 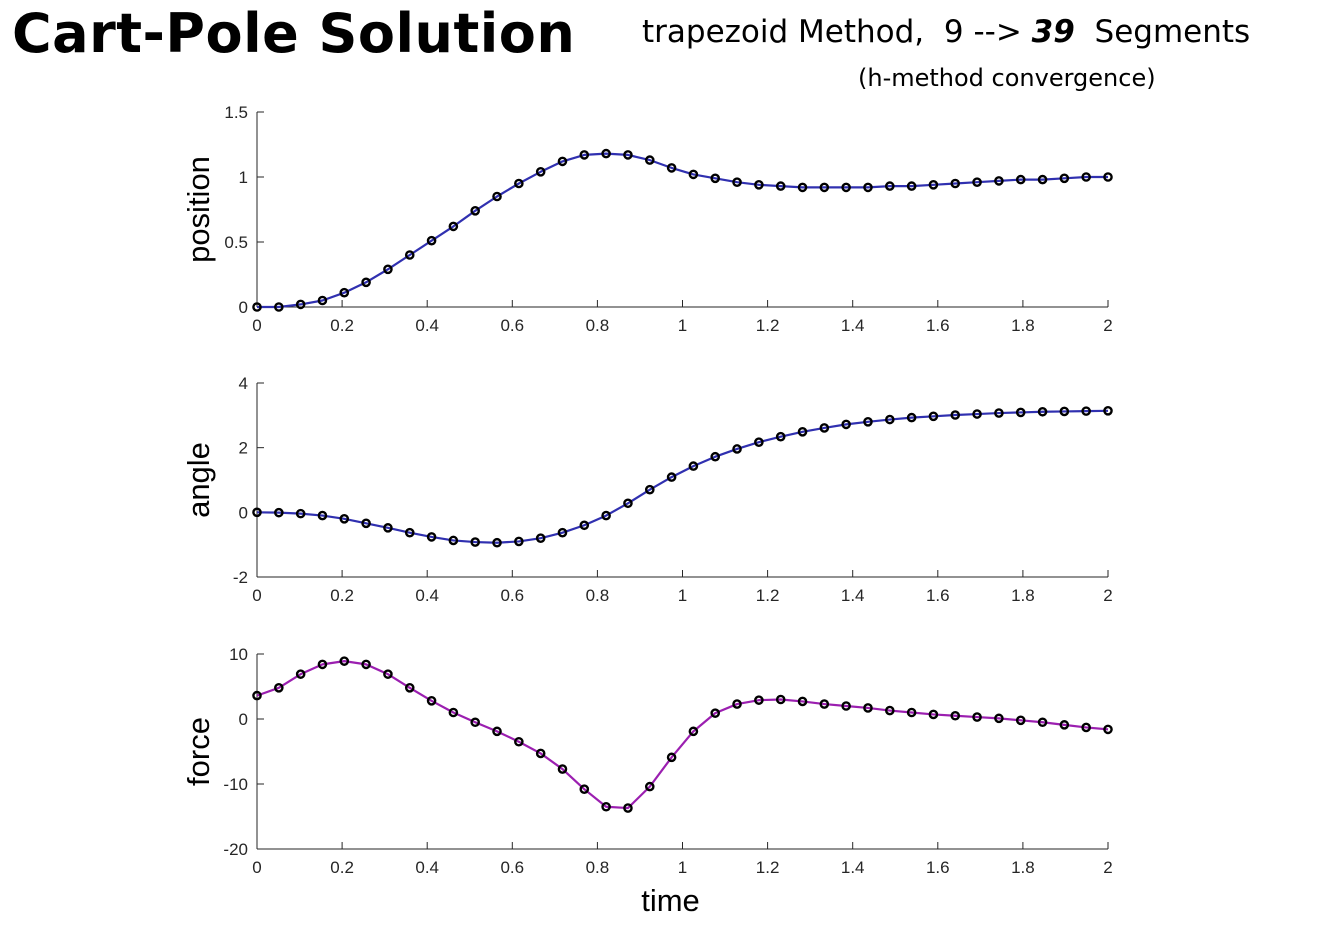 I want to click on force-y-tick-label: -10, so click(x=235, y=784).